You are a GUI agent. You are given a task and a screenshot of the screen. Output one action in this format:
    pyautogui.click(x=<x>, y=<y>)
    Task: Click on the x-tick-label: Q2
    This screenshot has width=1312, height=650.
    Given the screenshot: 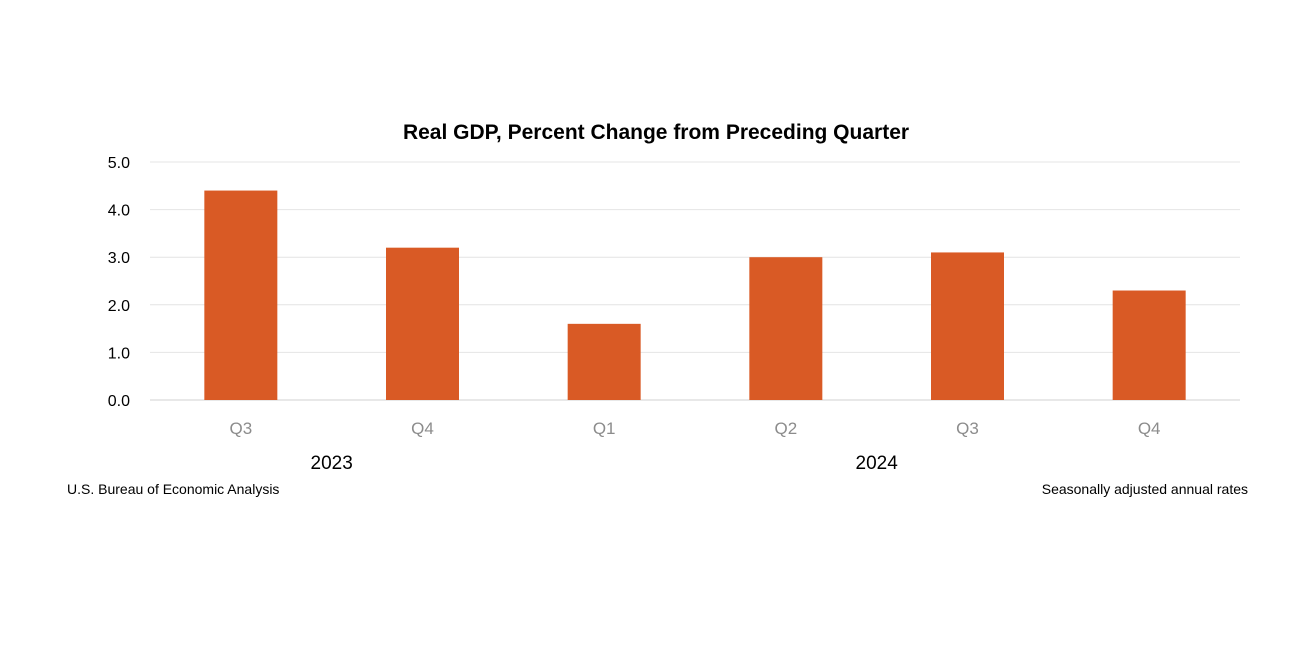 What is the action you would take?
    pyautogui.click(x=785, y=428)
    